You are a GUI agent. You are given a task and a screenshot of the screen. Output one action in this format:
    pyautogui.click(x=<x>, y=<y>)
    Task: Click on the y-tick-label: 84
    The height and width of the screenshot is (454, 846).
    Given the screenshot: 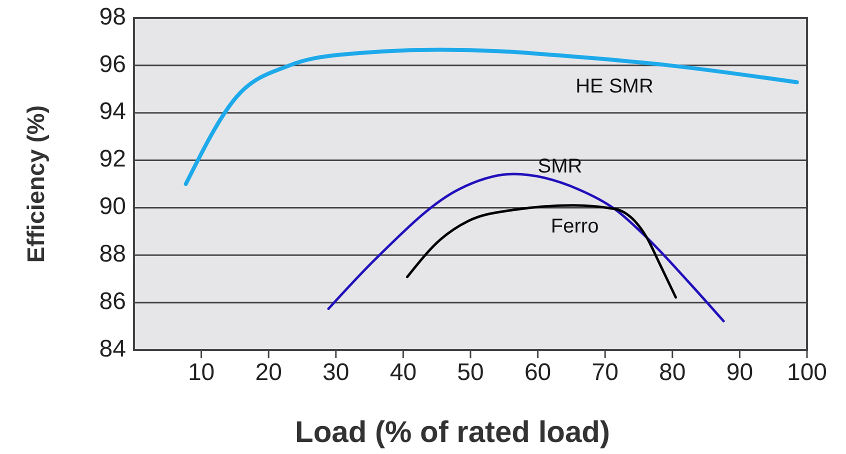 What is the action you would take?
    pyautogui.click(x=112, y=348)
    